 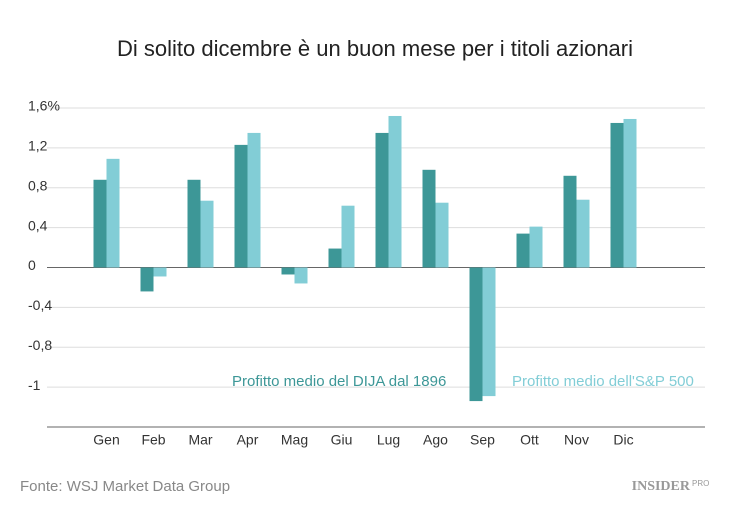 What do you see at coordinates (40, 305) in the screenshot?
I see `y-tick-label: -0,4` at bounding box center [40, 305].